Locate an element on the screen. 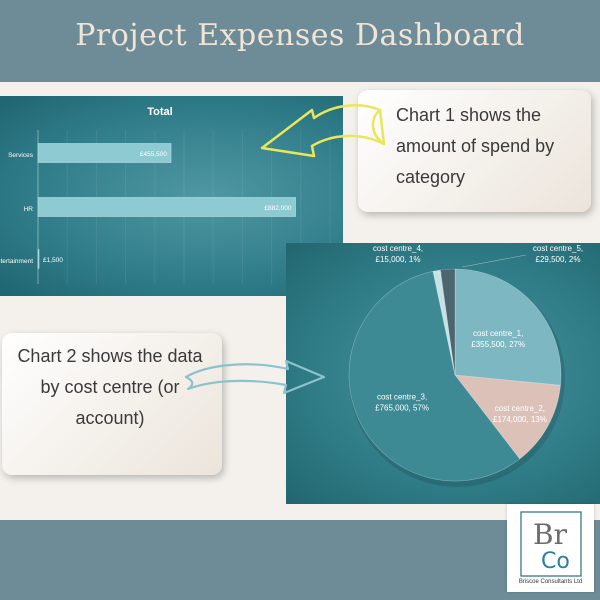 Image resolution: width=600 pixels, height=600 pixels. header-band is located at coordinates (300, 41).